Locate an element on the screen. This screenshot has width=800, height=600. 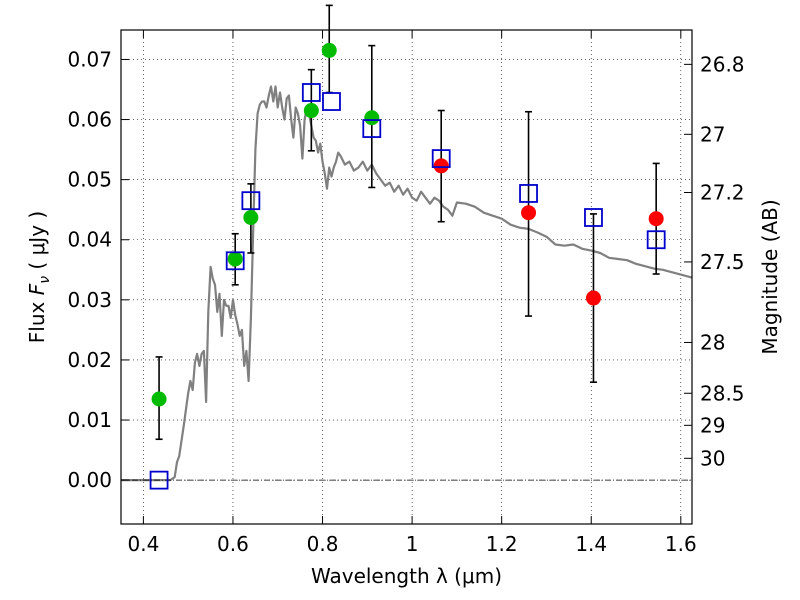
y-tick-label: 0.06 is located at coordinates (89, 120).